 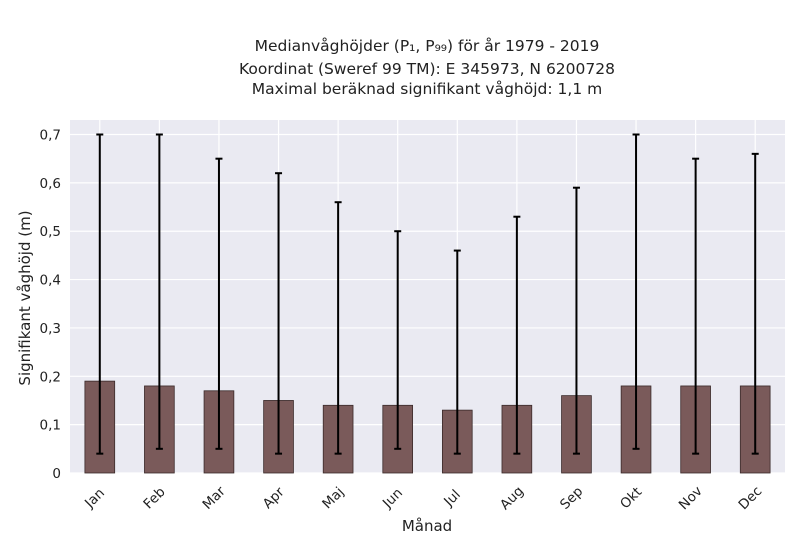 What do you see at coordinates (571, 498) in the screenshot?
I see `x-tick-label-sep: Sep` at bounding box center [571, 498].